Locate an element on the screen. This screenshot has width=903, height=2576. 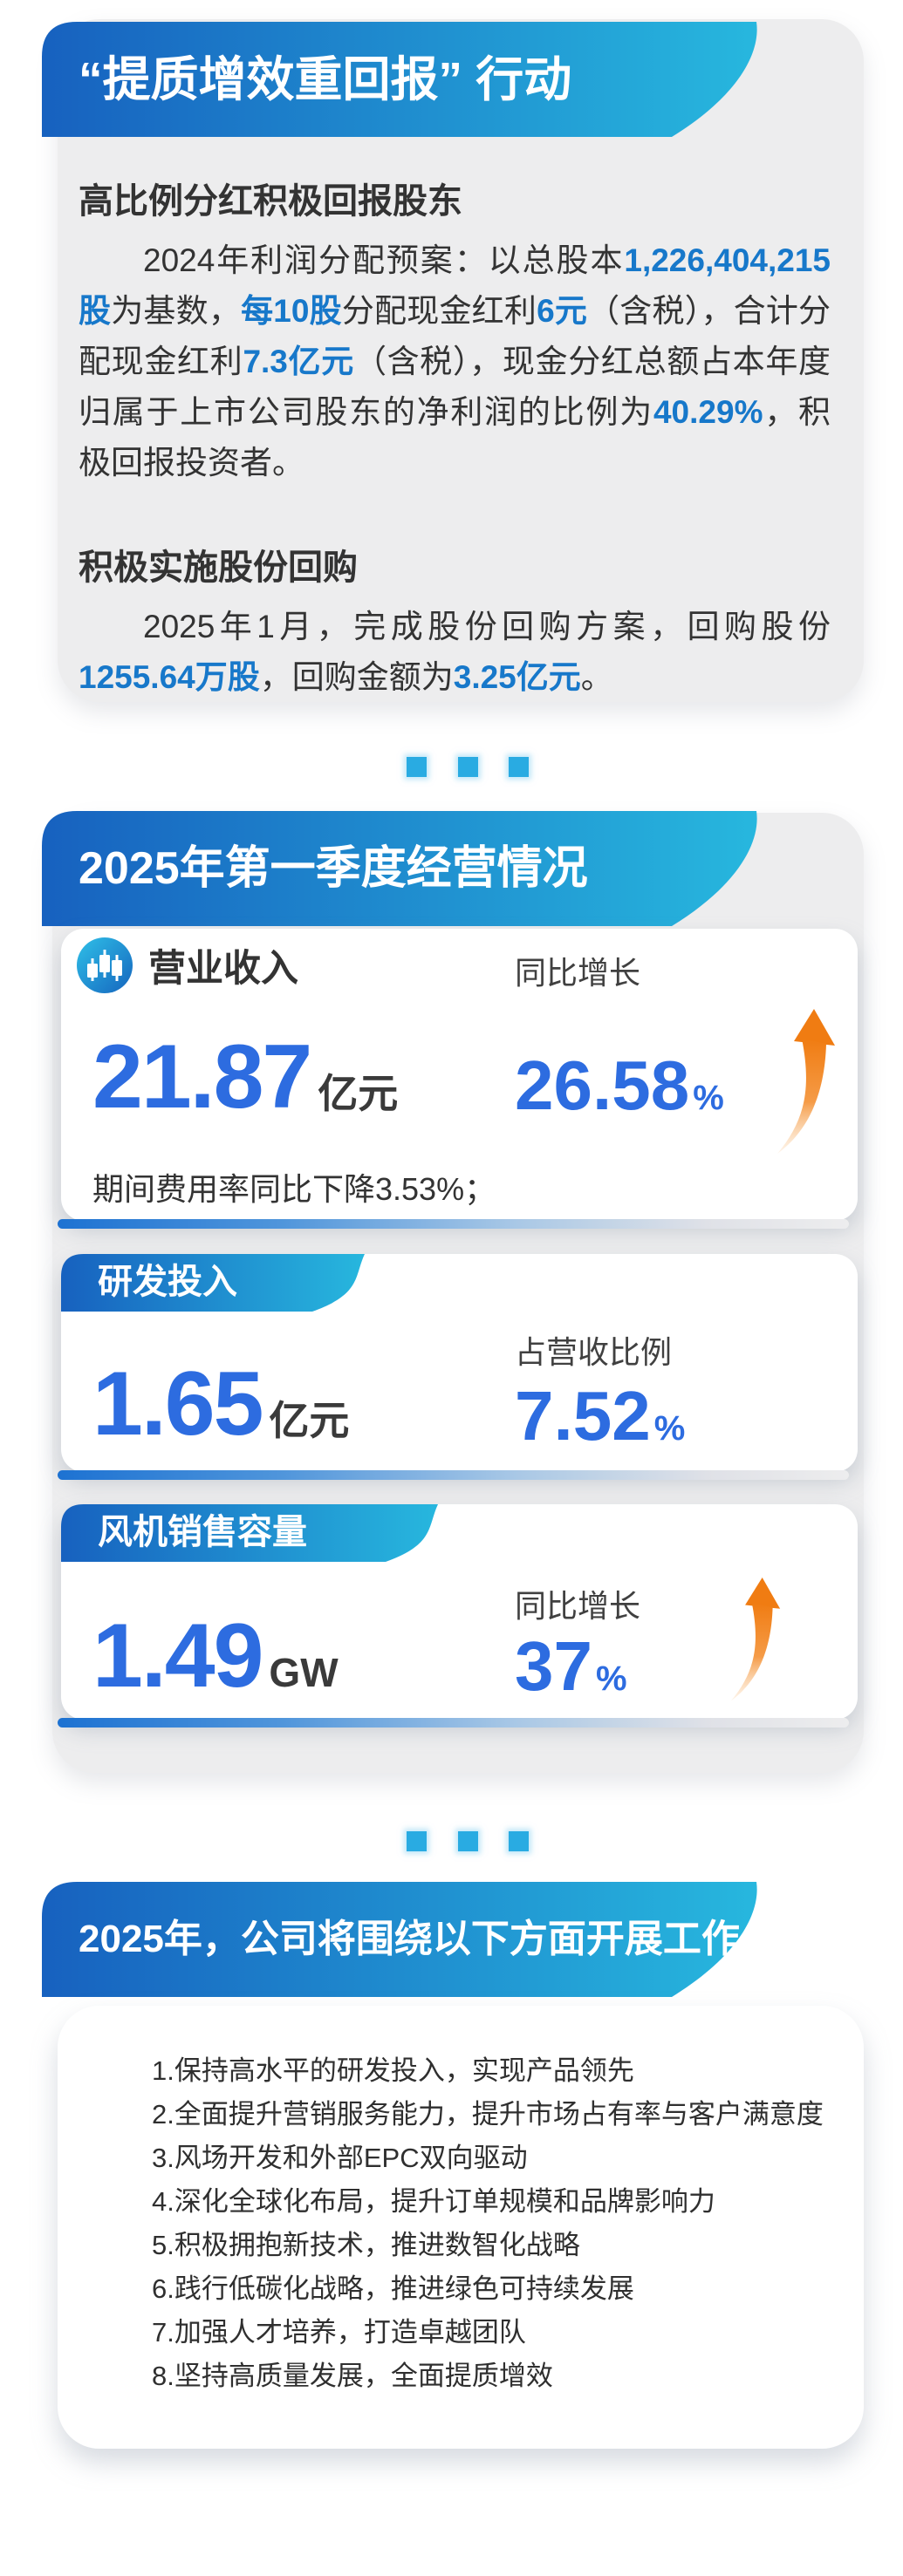
rnd-ribbon-label: 研发投入 is located at coordinates (167, 1282).